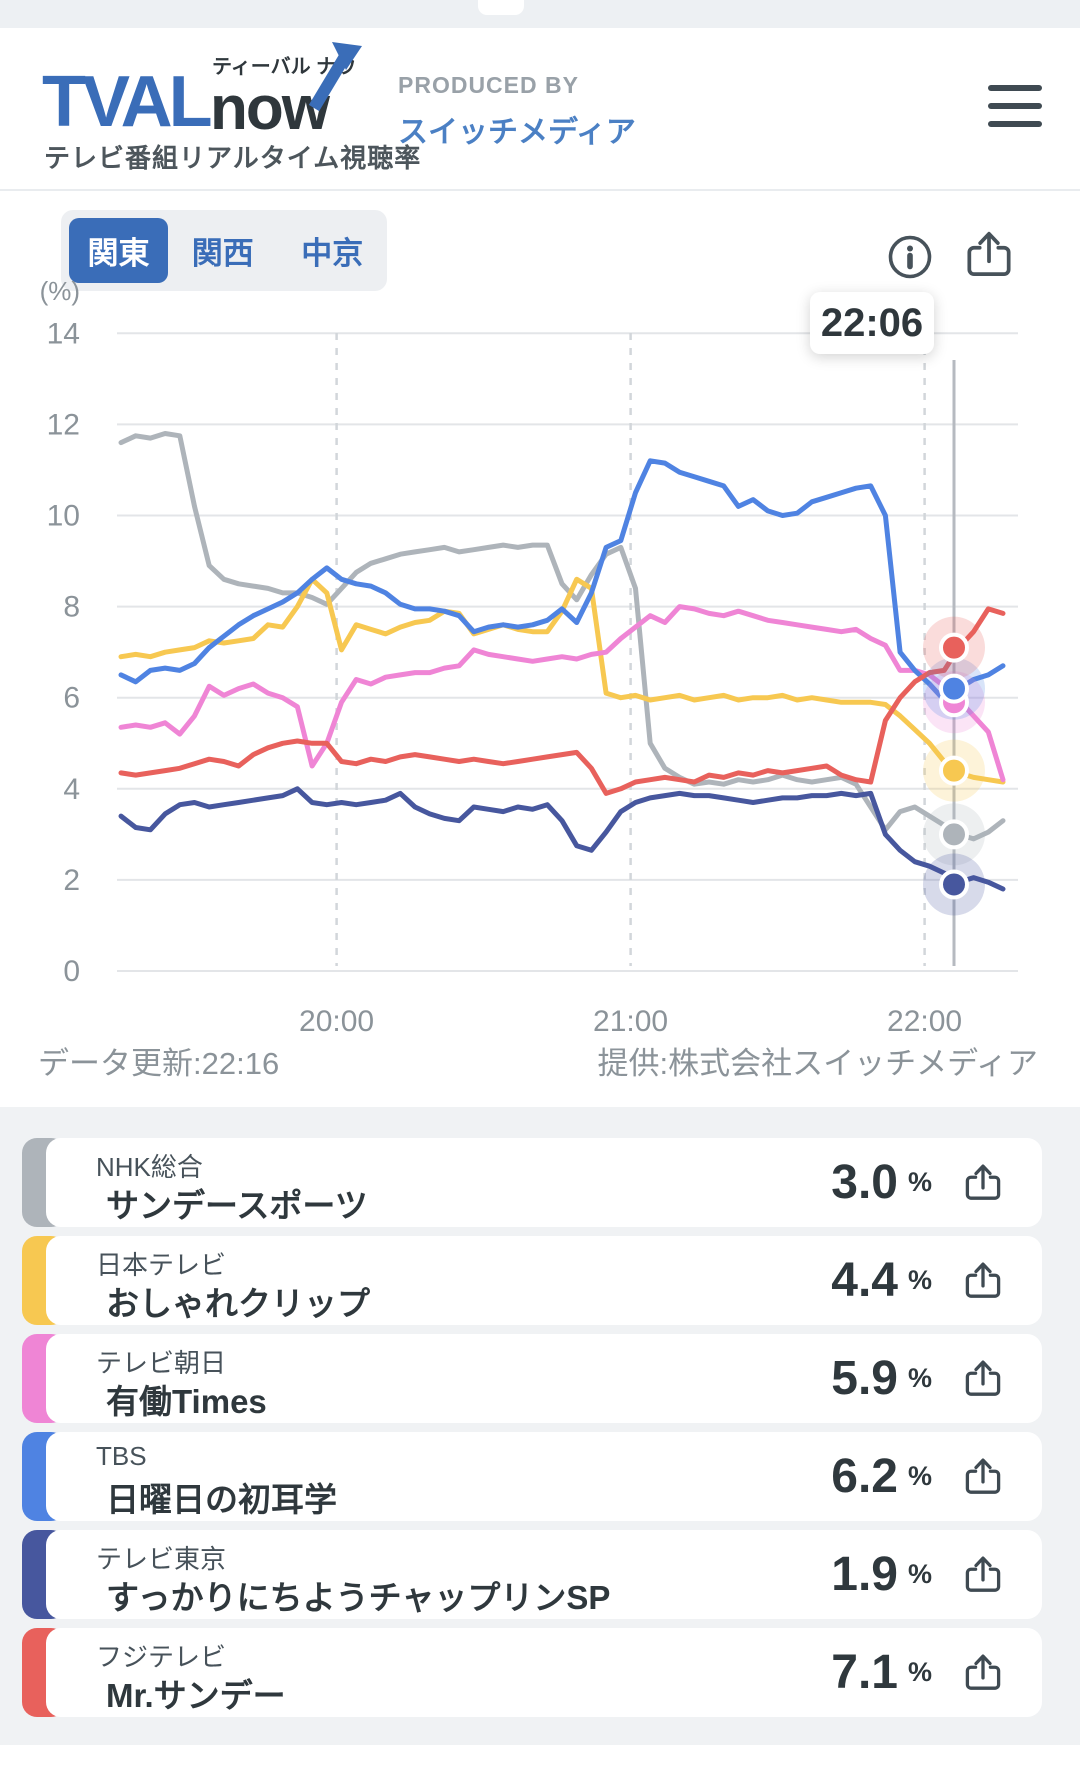 This screenshot has width=1080, height=1767. I want to click on rating-block: 1.9%, so click(918, 1574).